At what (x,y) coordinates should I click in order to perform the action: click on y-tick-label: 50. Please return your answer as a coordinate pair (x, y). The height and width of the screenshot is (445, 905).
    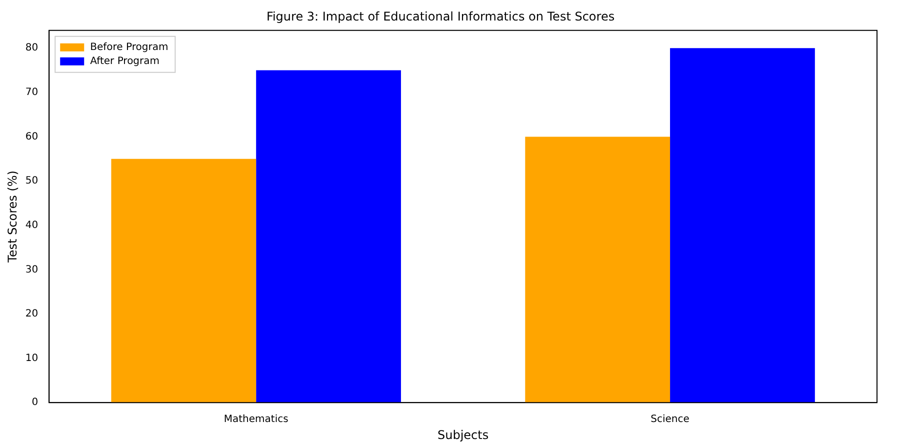
    Looking at the image, I should click on (31, 181).